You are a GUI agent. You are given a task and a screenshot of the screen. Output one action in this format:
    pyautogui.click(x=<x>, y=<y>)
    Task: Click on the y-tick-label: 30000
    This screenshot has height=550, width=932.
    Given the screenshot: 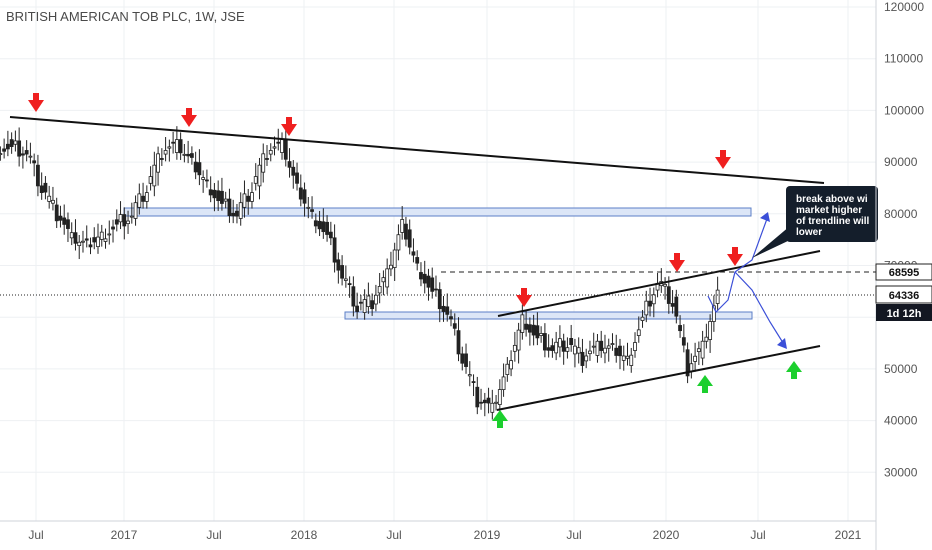 What is the action you would take?
    pyautogui.click(x=901, y=472)
    